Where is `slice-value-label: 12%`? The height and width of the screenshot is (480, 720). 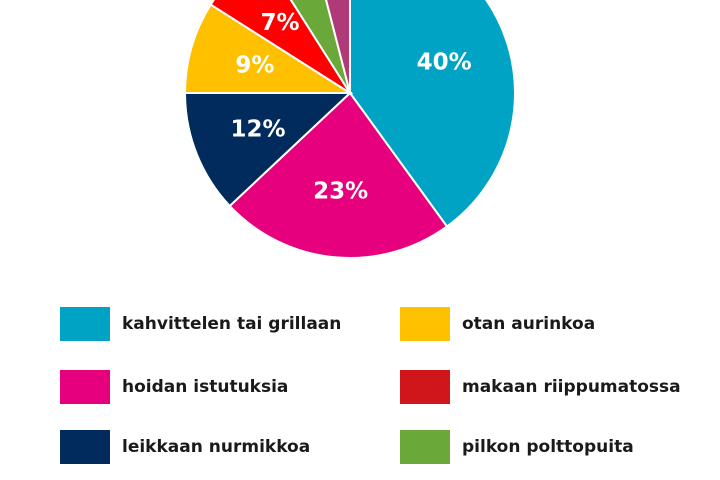 slice-value-label: 12% is located at coordinates (257, 129).